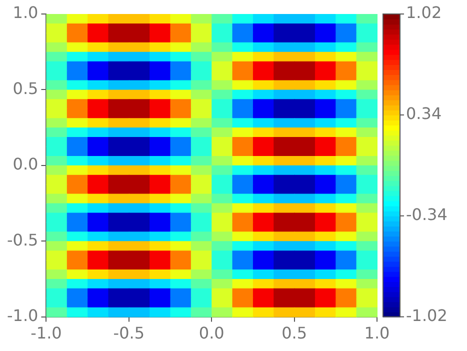 Image resolution: width=467 pixels, height=351 pixels. What do you see at coordinates (211, 333) in the screenshot?
I see `x-tick-label: 0.0` at bounding box center [211, 333].